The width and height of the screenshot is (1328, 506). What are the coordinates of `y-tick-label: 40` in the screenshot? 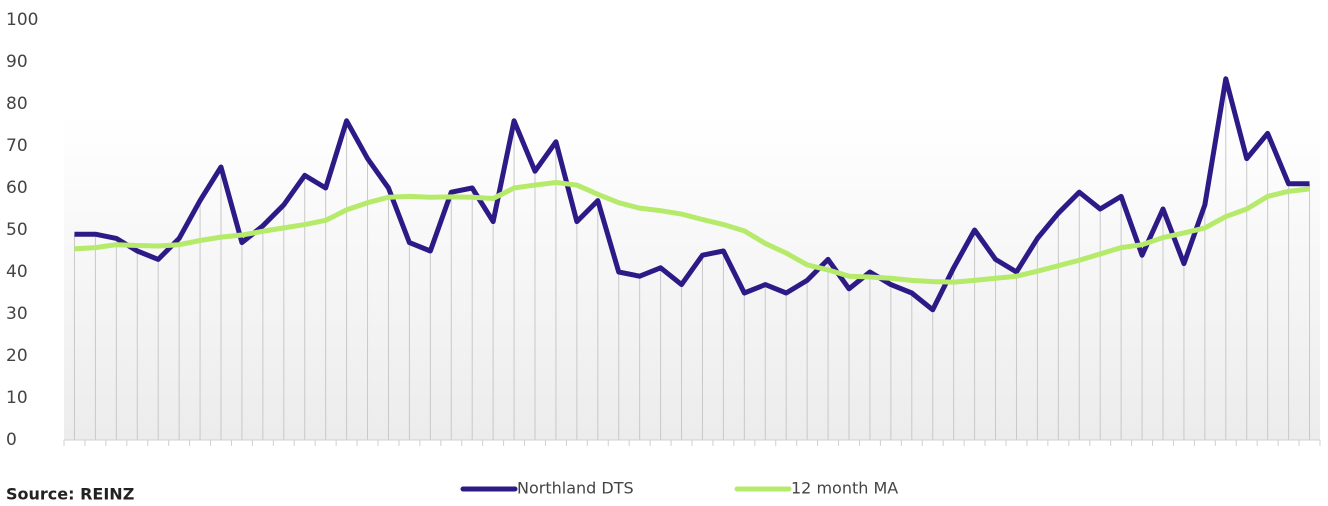 It's located at (17, 272).